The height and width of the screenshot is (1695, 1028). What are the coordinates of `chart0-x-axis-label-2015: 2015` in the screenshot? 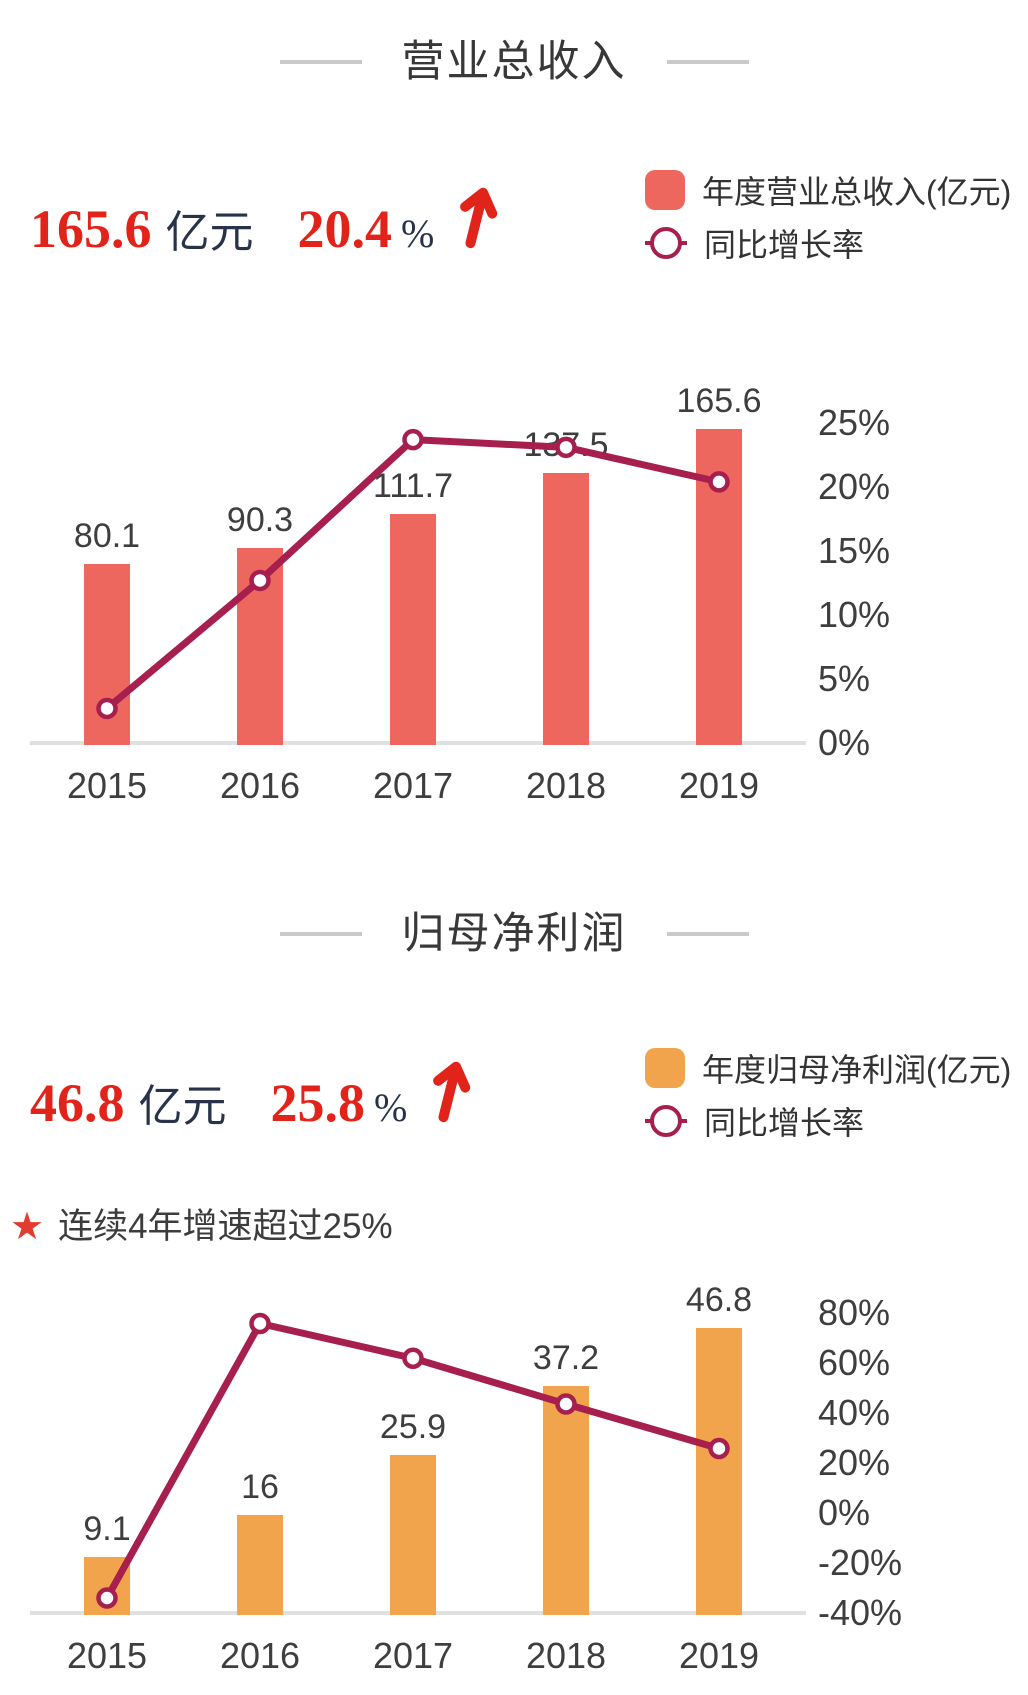 It's located at (107, 785).